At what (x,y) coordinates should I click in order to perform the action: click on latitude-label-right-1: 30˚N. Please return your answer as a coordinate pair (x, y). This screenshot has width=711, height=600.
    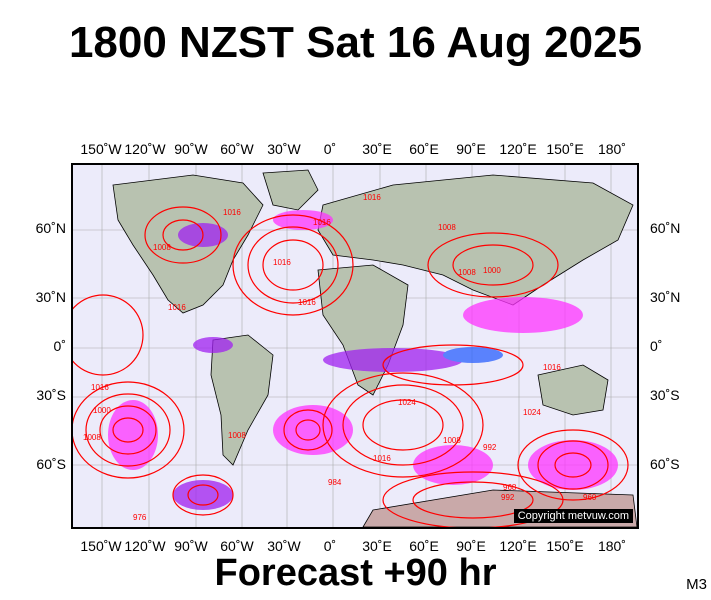
    Looking at the image, I should click on (665, 297).